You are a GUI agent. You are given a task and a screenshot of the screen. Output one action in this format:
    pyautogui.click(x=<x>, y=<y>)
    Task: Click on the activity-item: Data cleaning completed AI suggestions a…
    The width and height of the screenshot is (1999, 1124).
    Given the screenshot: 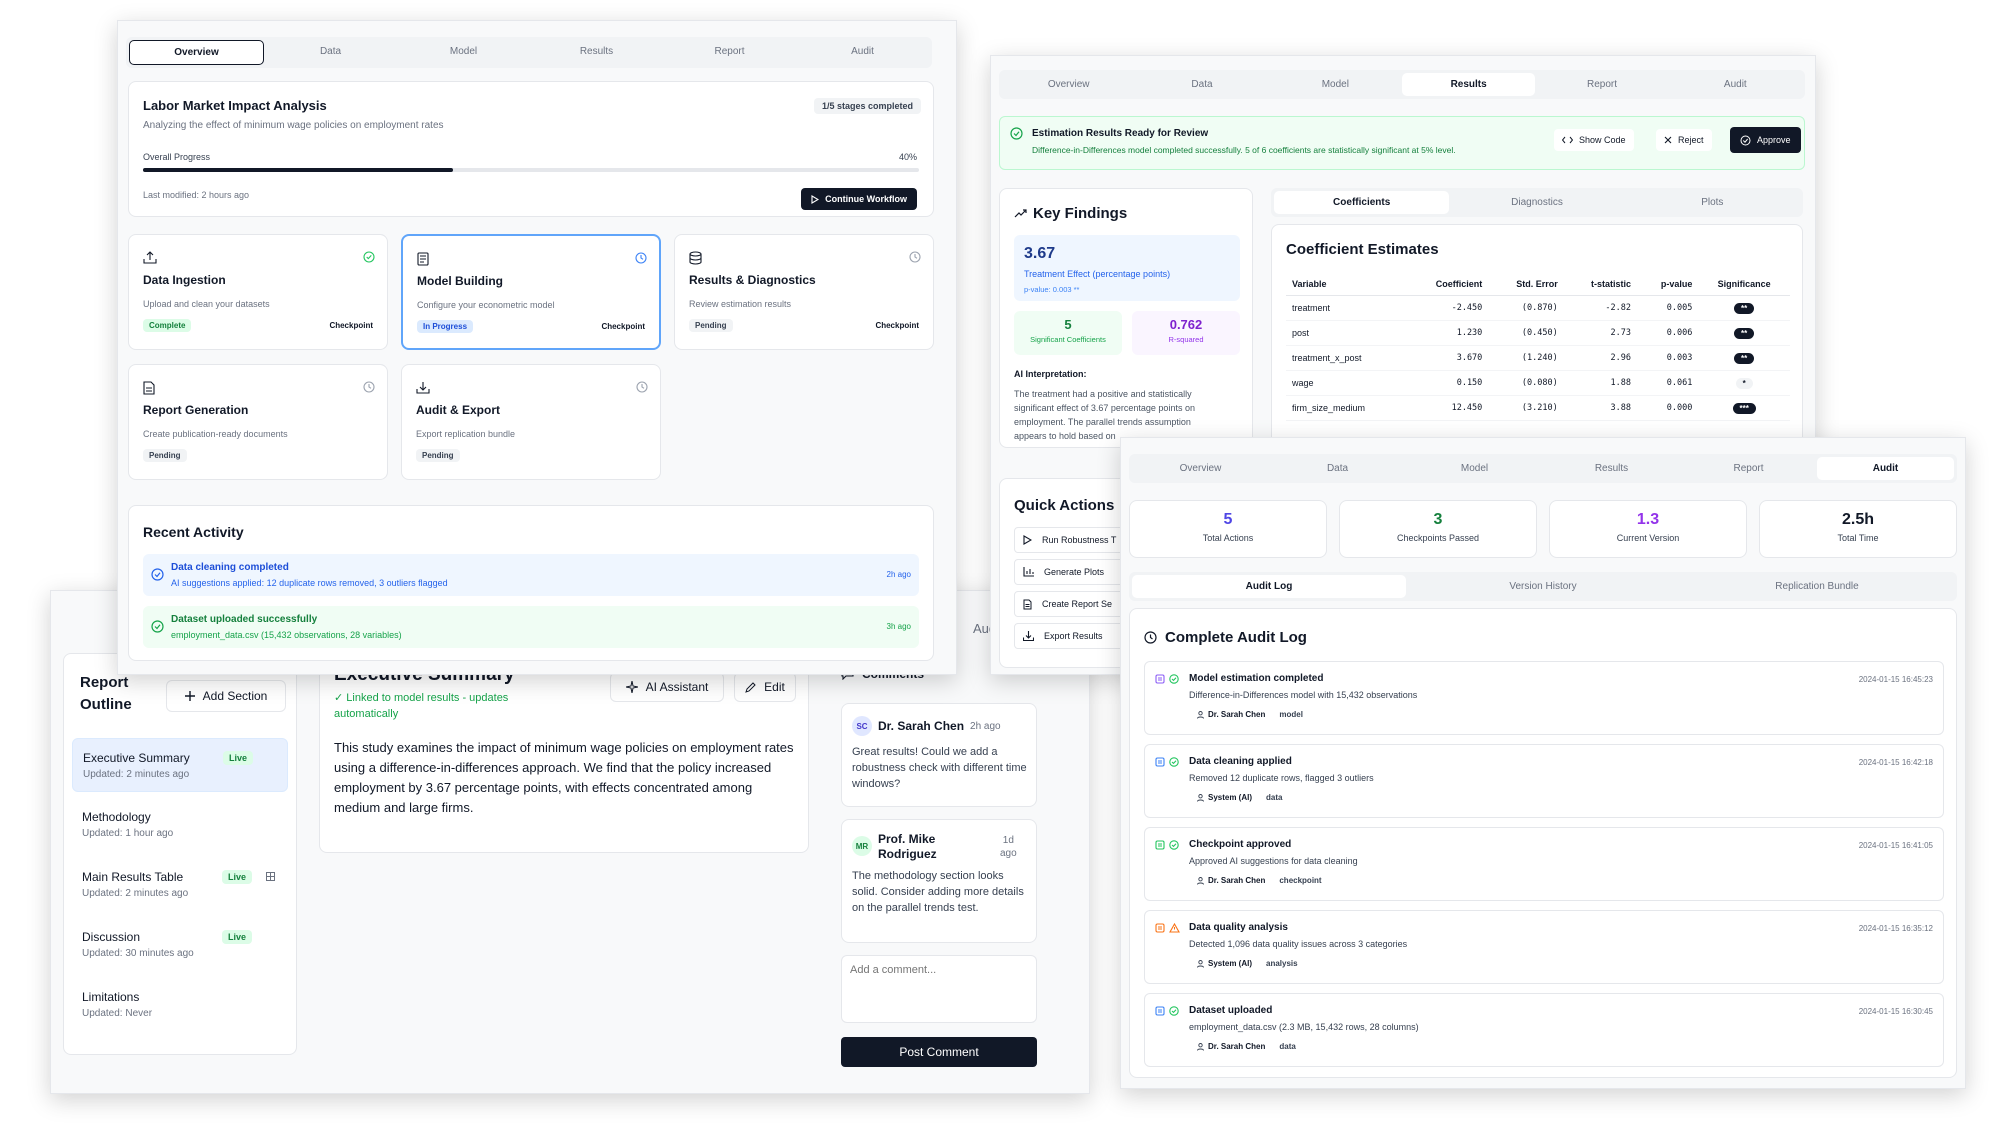 What is the action you would take?
    pyautogui.click(x=531, y=575)
    